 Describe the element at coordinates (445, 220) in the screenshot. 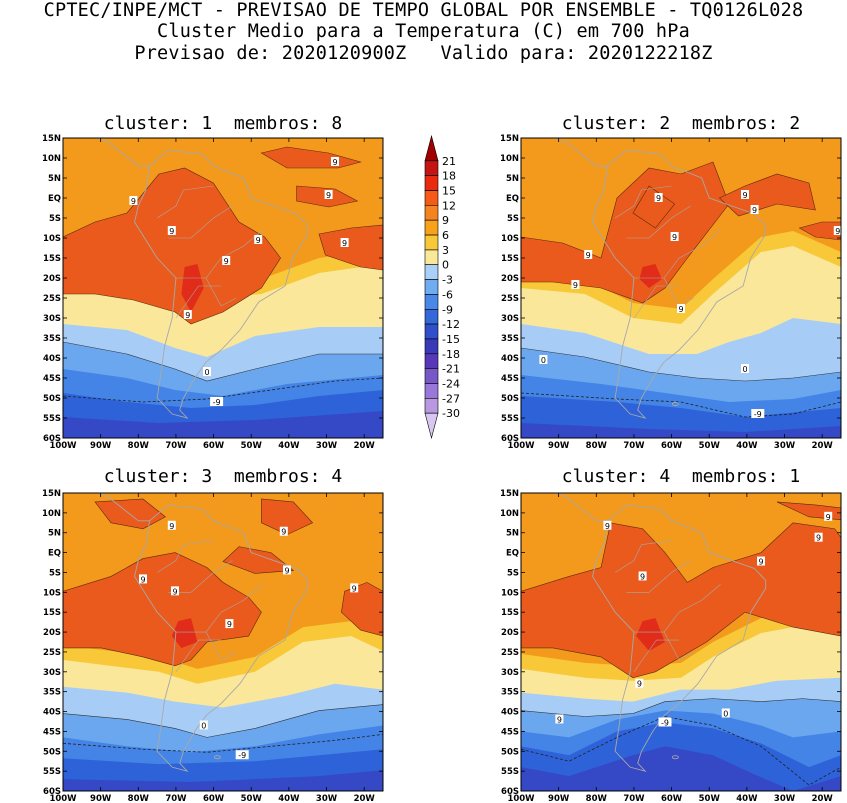

I see `colorbar-label: 9` at that location.